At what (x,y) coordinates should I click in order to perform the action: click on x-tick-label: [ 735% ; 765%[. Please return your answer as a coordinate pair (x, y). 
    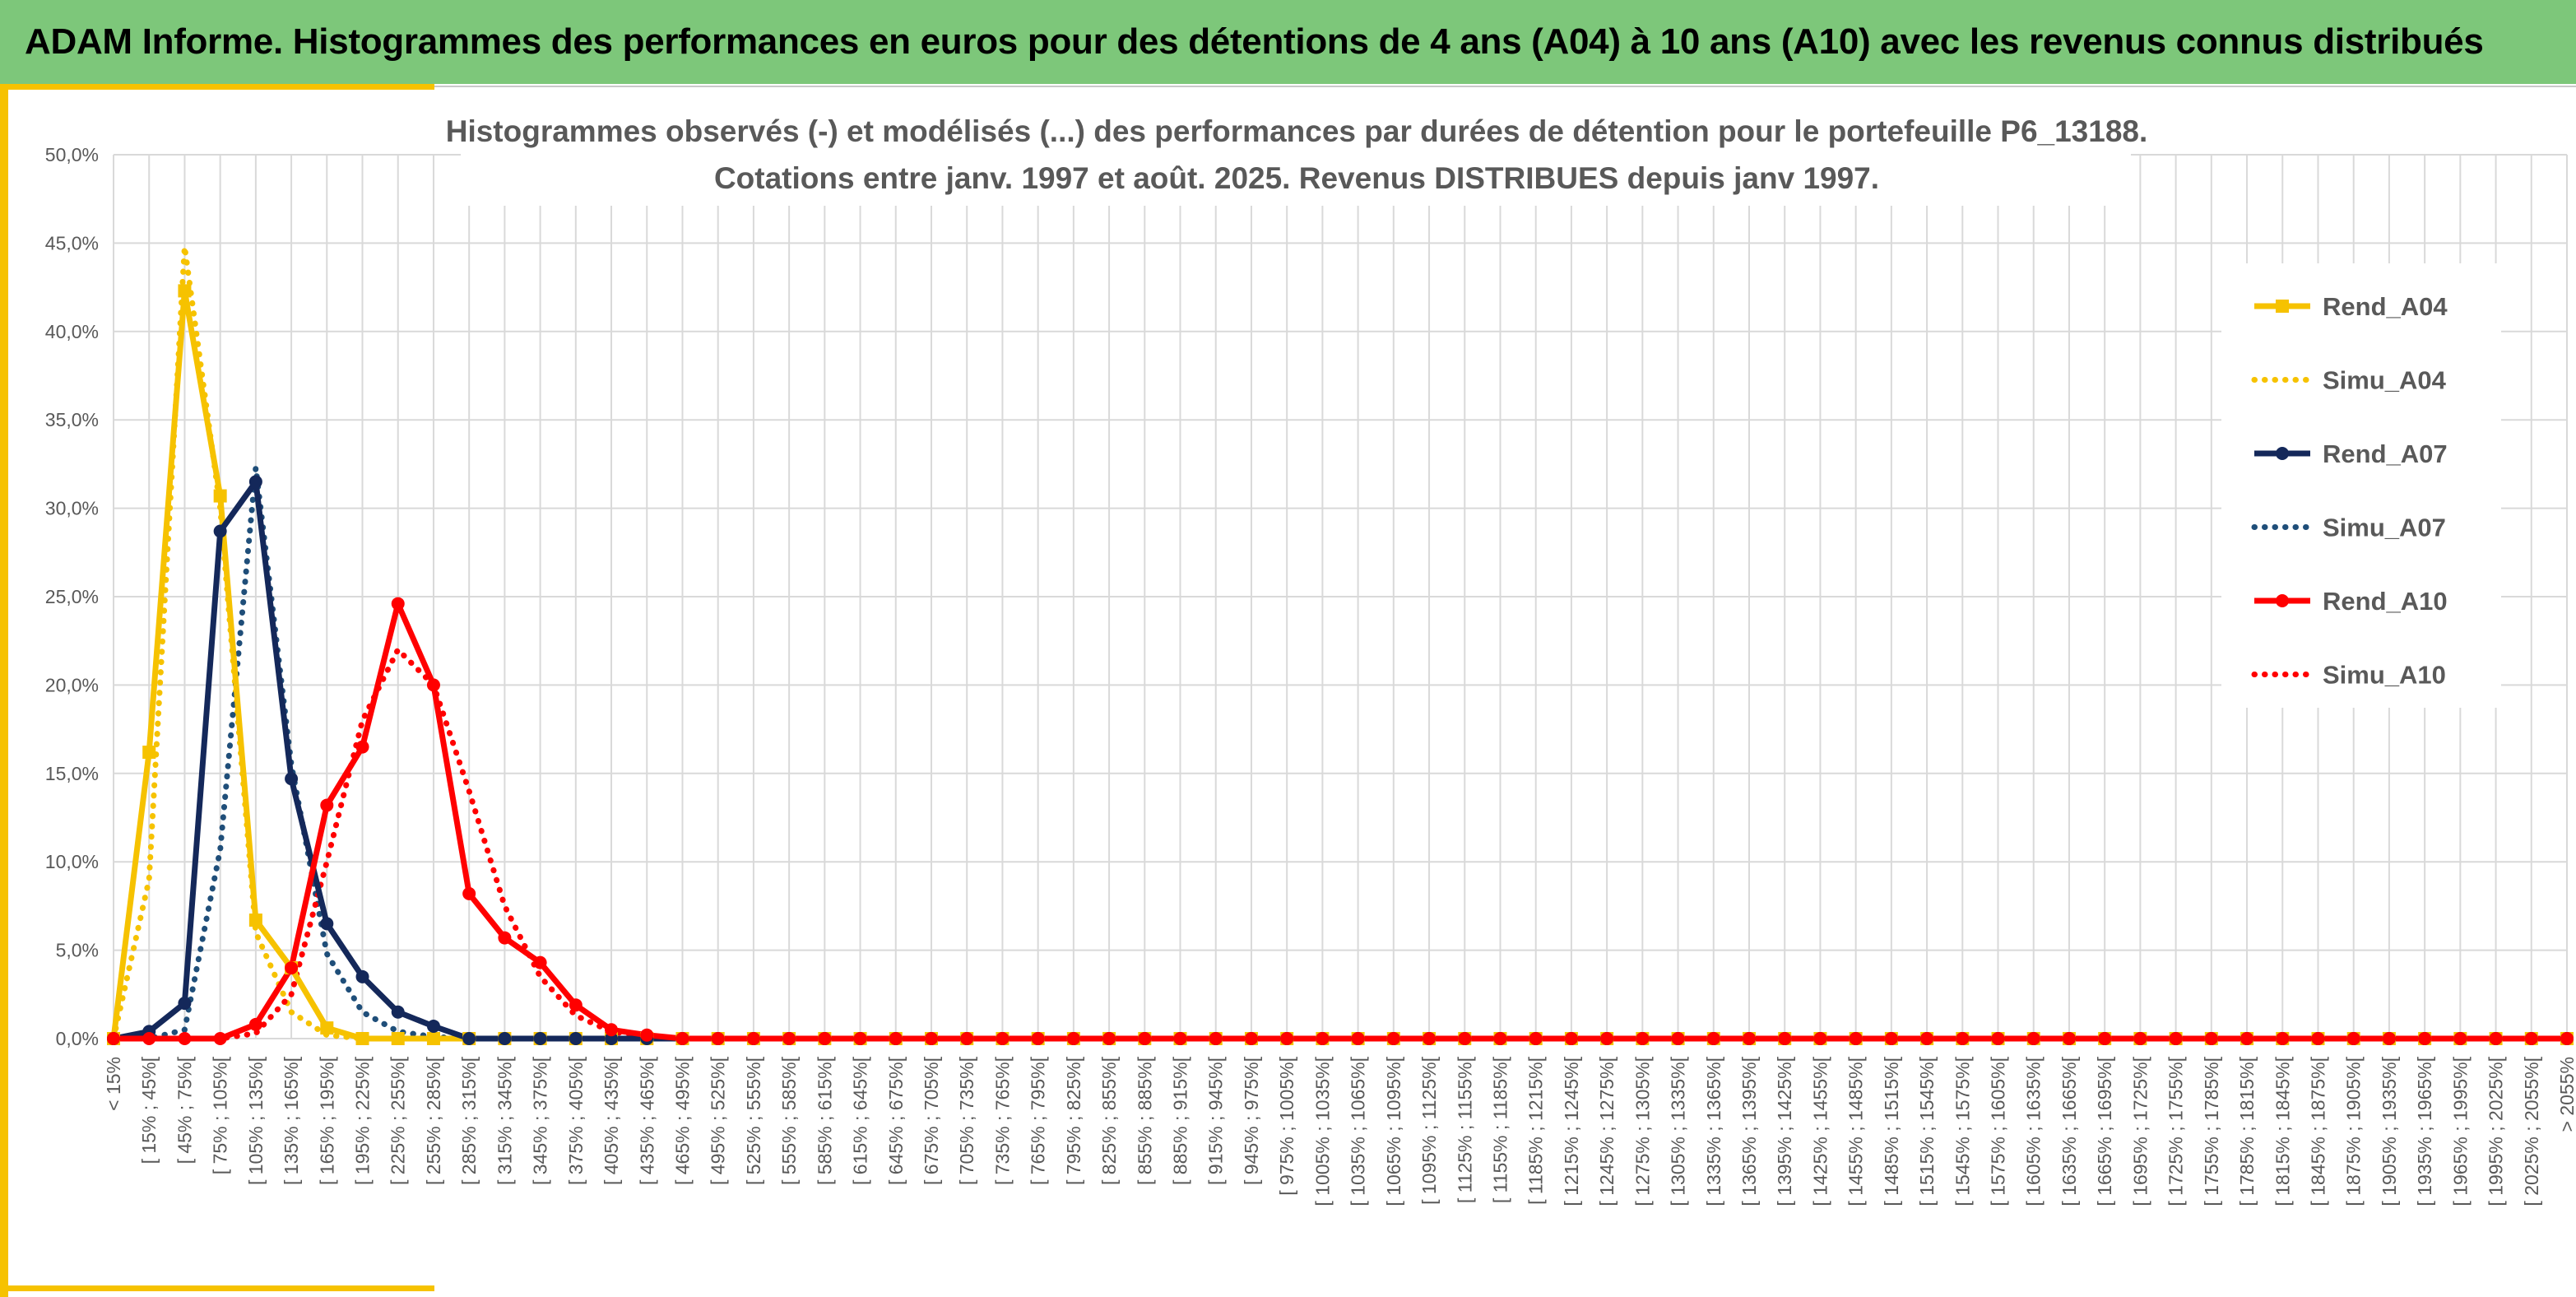
    Looking at the image, I should click on (1002, 1120).